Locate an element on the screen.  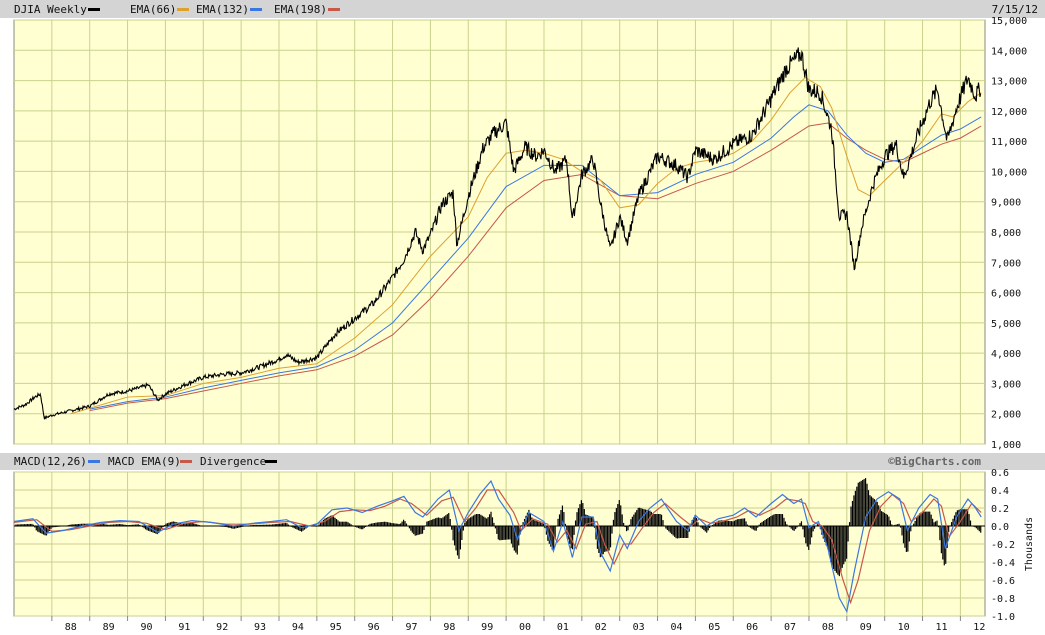
x-tick-label: 02 is located at coordinates (601, 627).